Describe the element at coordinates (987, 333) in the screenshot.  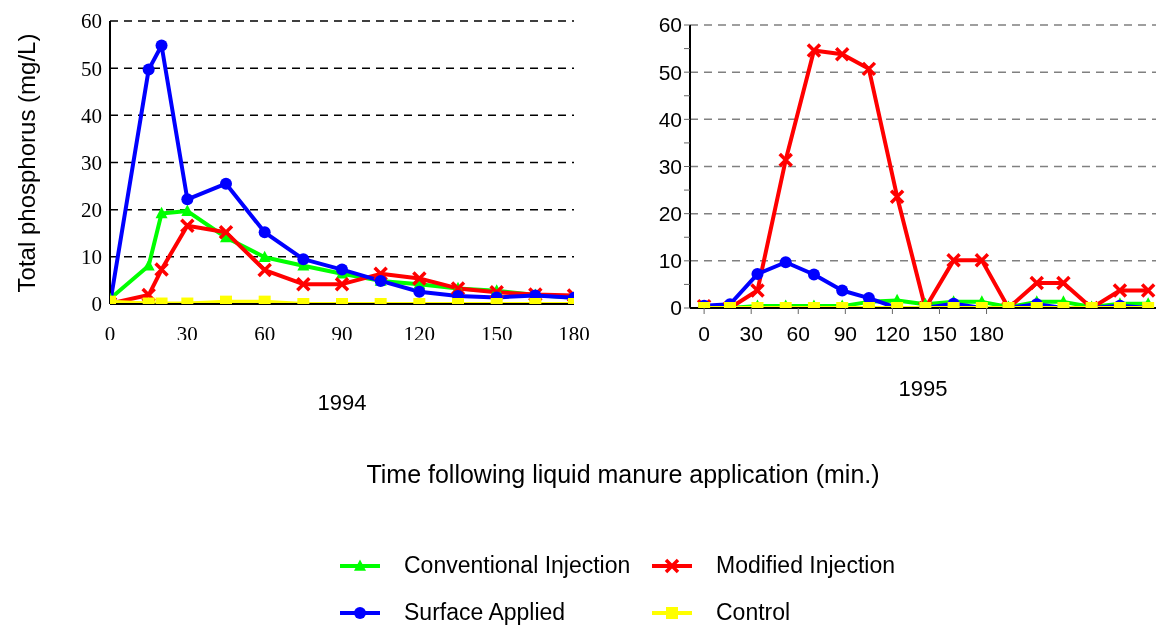
I see `x-tick-label: 180` at that location.